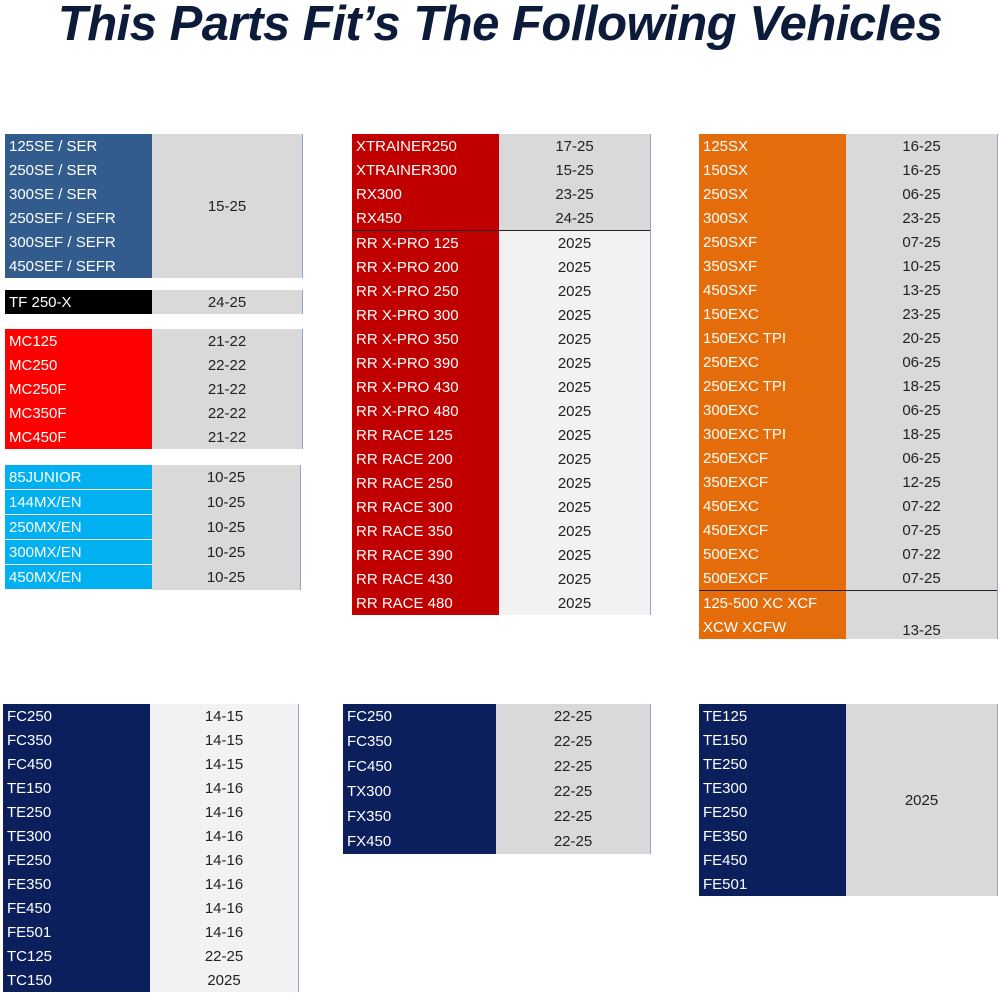  Describe the element at coordinates (772, 362) in the screenshot. I see `vehicle-model: 250EXC` at that location.